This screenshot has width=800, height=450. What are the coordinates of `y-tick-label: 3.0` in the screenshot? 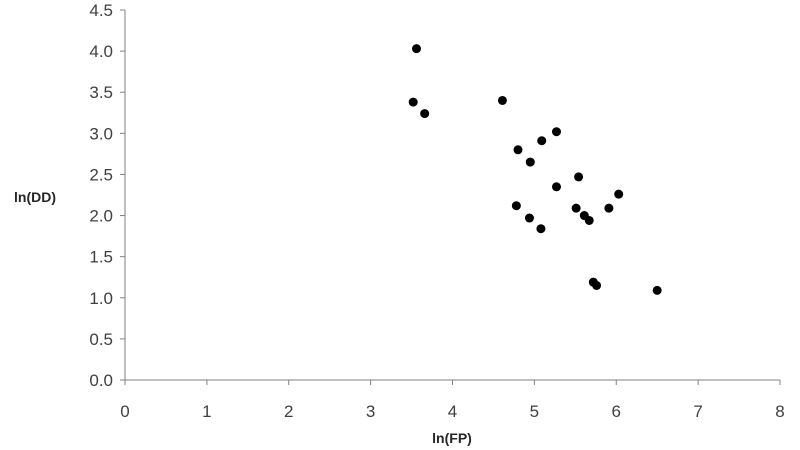 It's located at (101, 133).